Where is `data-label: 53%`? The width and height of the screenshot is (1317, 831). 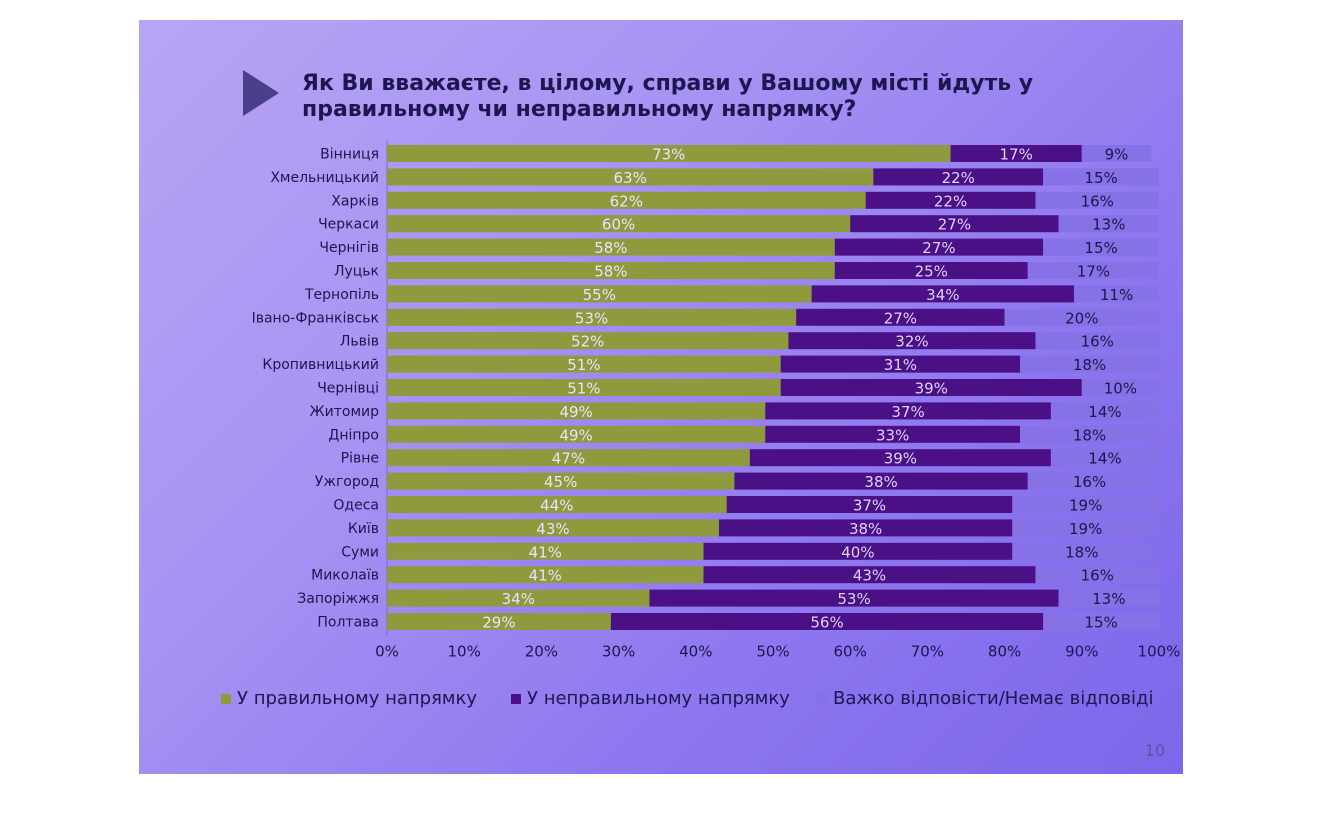
data-label: 53% is located at coordinates (591, 318).